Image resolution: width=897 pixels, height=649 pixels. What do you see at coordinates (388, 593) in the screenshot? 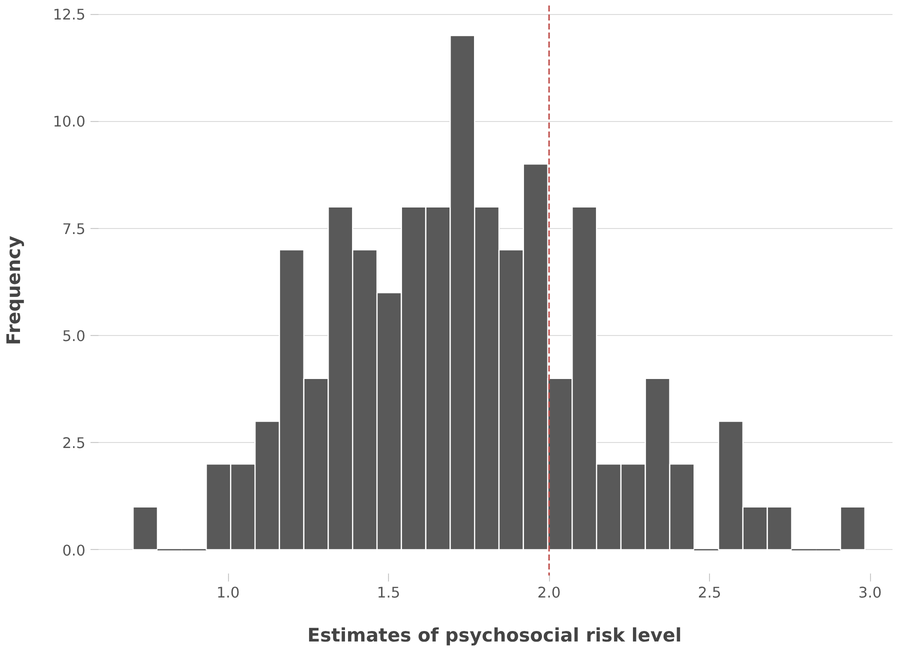
I see `x-tick-label: 1.5` at bounding box center [388, 593].